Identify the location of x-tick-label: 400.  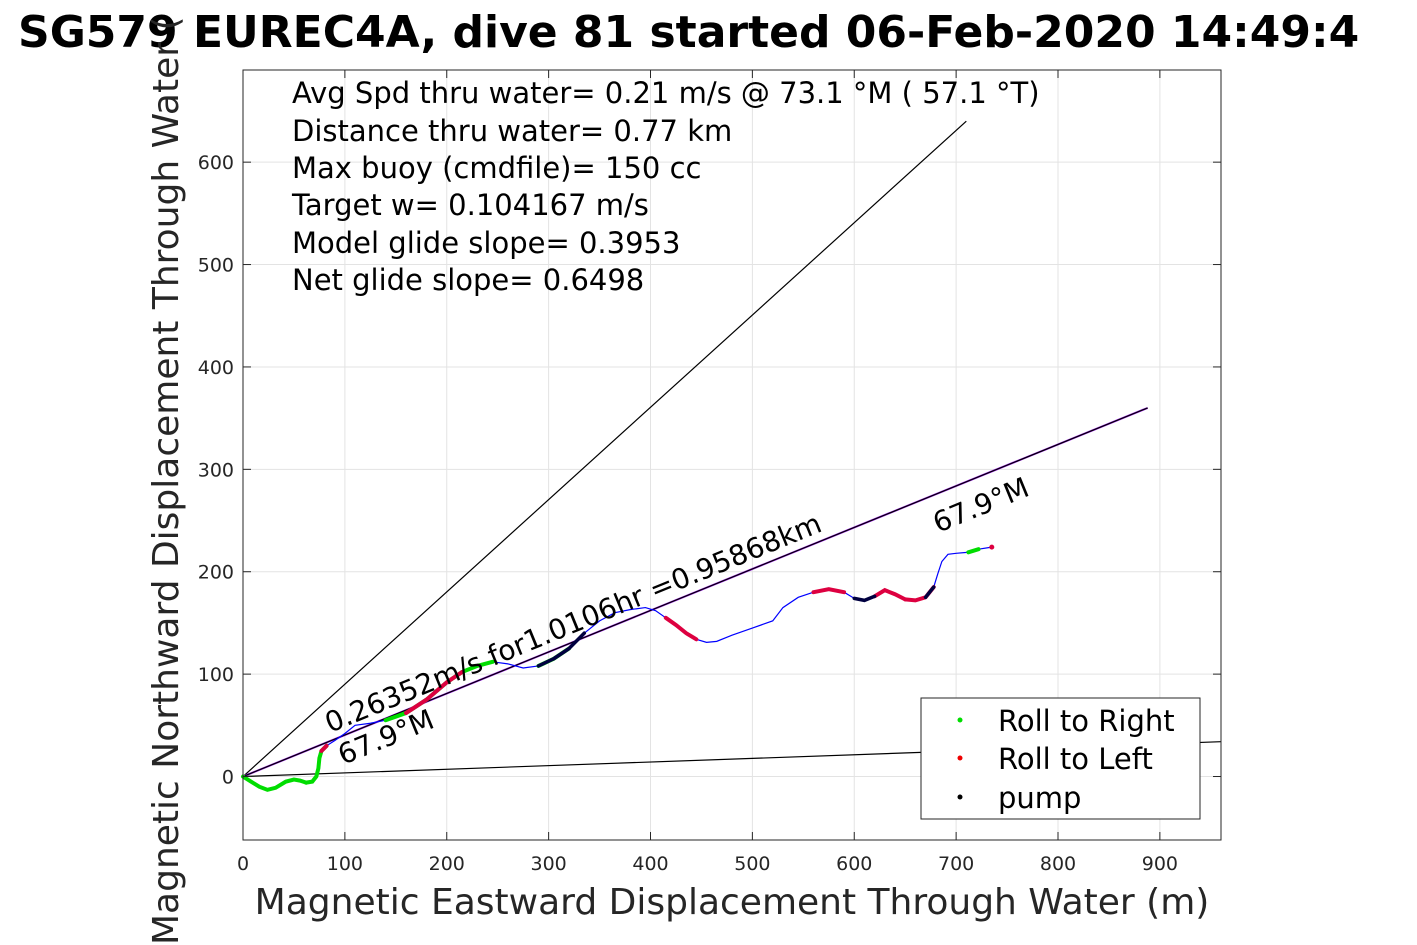
(650, 864).